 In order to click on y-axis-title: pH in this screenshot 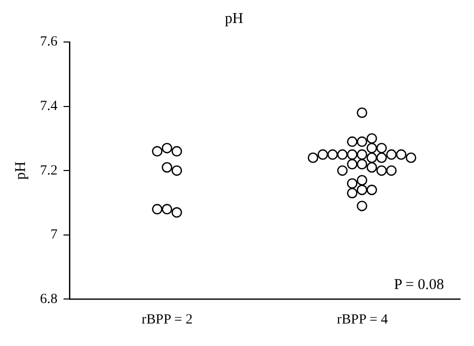, I will do `click(20, 170)`.